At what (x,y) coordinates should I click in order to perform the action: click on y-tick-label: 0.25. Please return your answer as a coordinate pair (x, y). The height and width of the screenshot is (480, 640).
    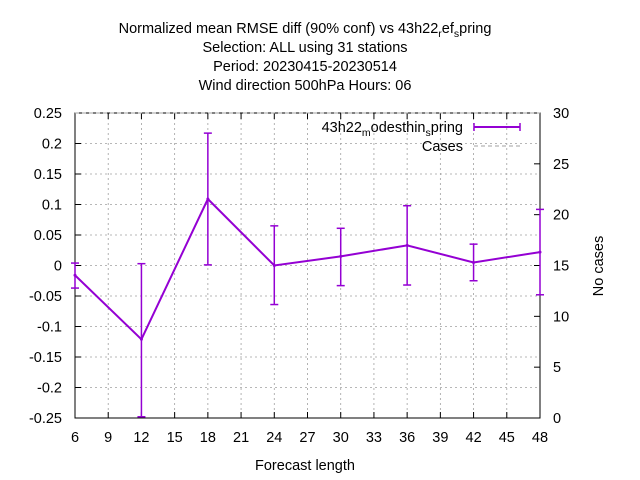
    Looking at the image, I should click on (48, 114).